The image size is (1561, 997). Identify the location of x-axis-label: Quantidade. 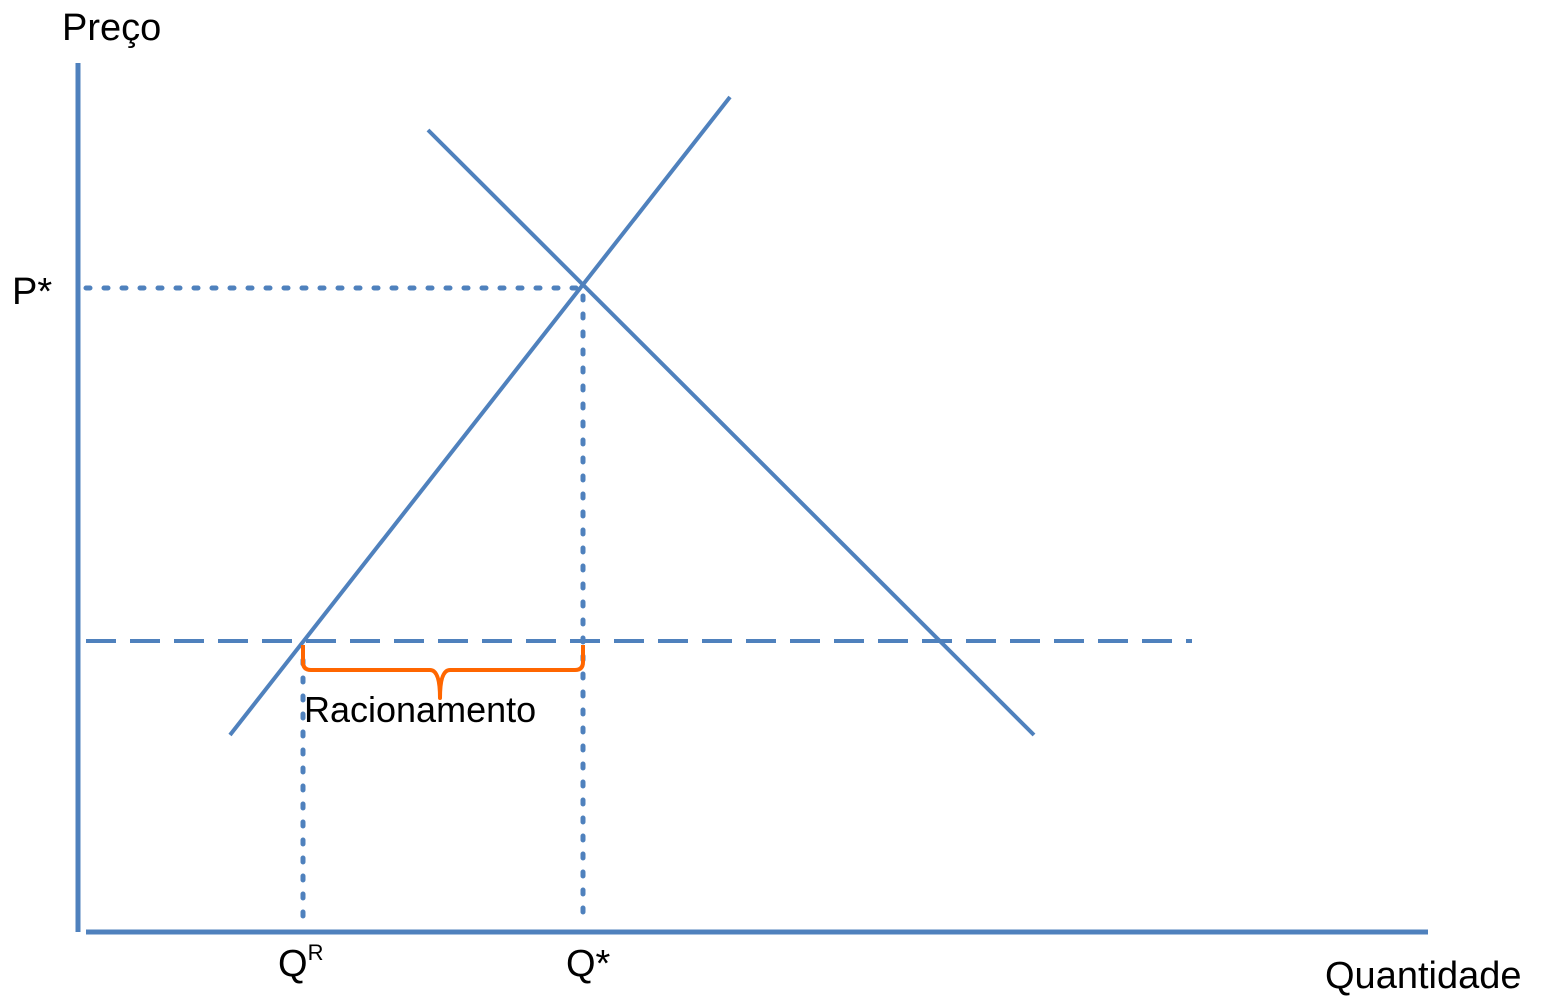
(1423, 976).